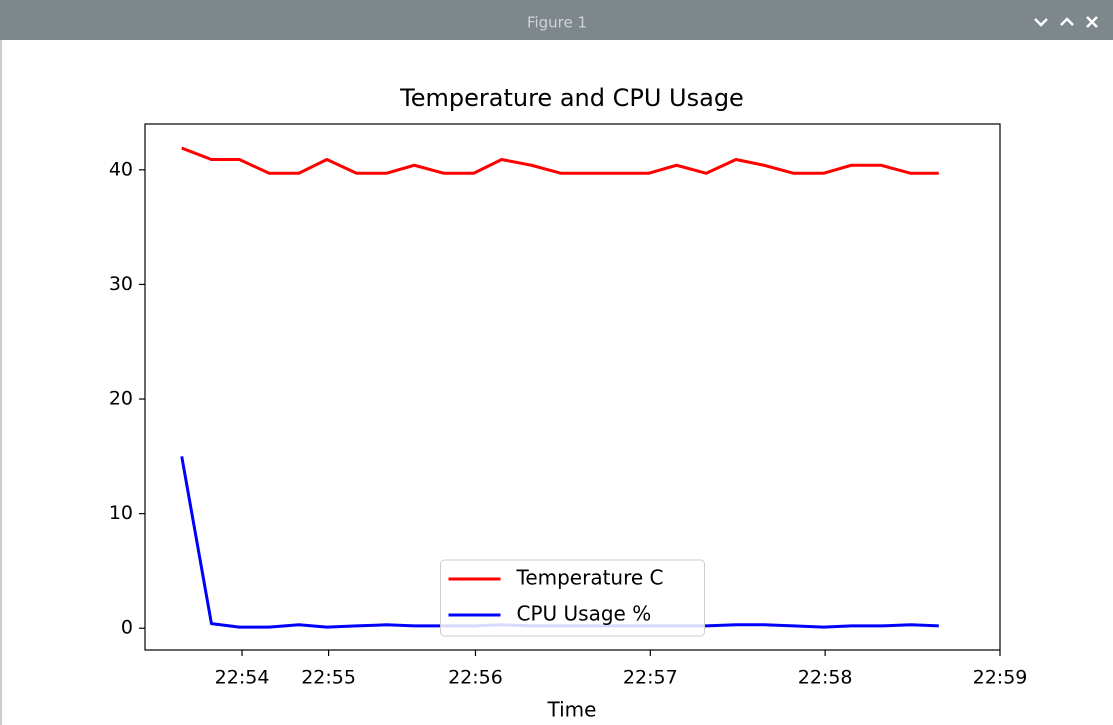 The image size is (1113, 725). I want to click on legend-label: CPU Usage %, so click(584, 614).